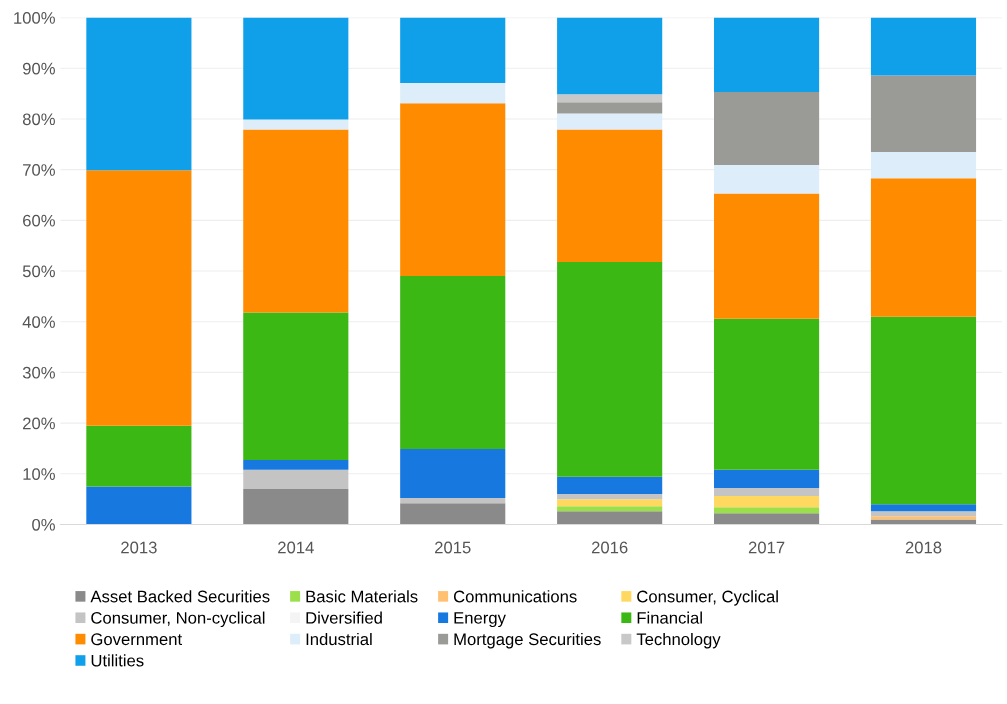 The image size is (1007, 704). I want to click on x-tick-label: 2014, so click(296, 547).